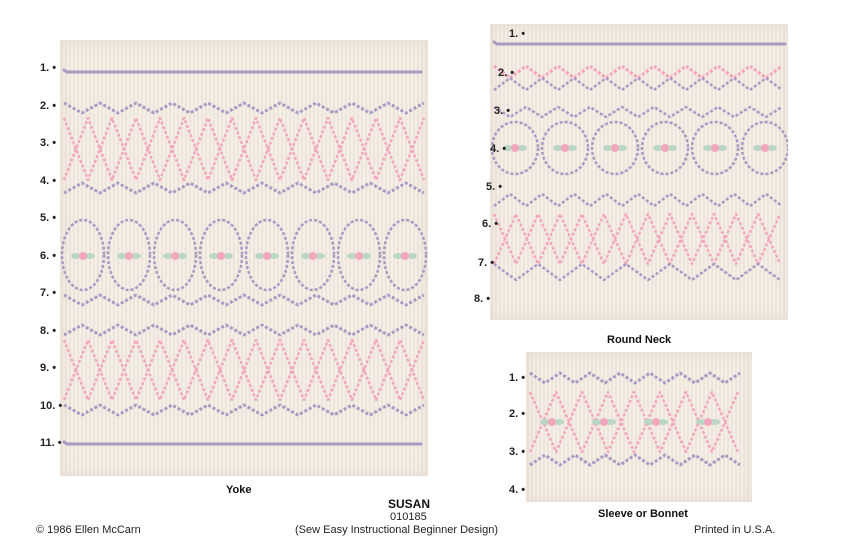 Image resolution: width=850 pixels, height=549 pixels. Describe the element at coordinates (517, 452) in the screenshot. I see `sleeve-row-label-3: 3. •` at that location.